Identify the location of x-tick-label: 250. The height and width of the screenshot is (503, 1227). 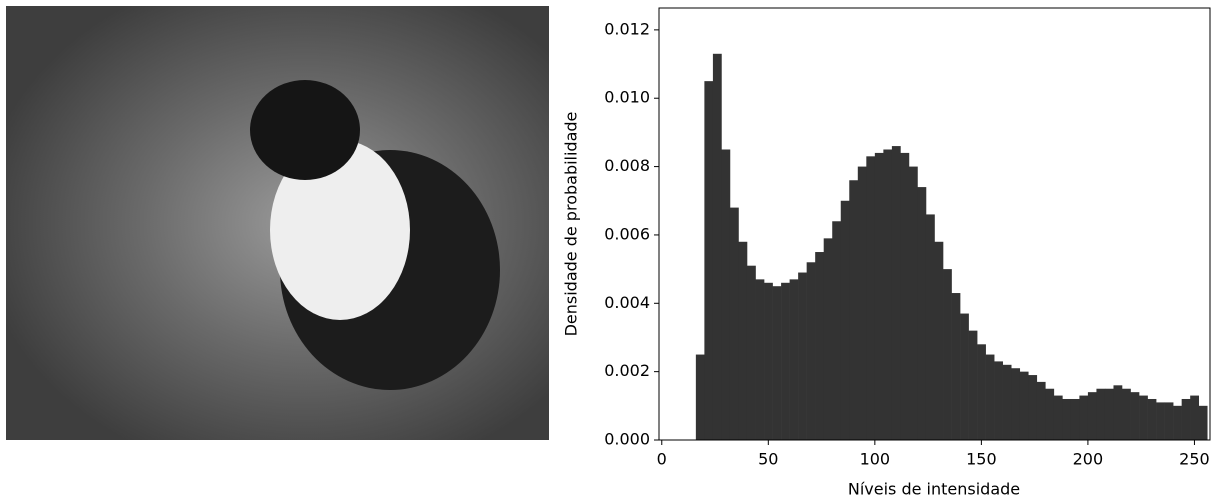
(1194, 459).